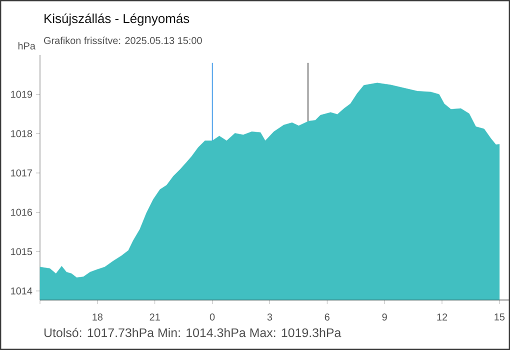  I want to click on x-tick-label: 18, so click(97, 317).